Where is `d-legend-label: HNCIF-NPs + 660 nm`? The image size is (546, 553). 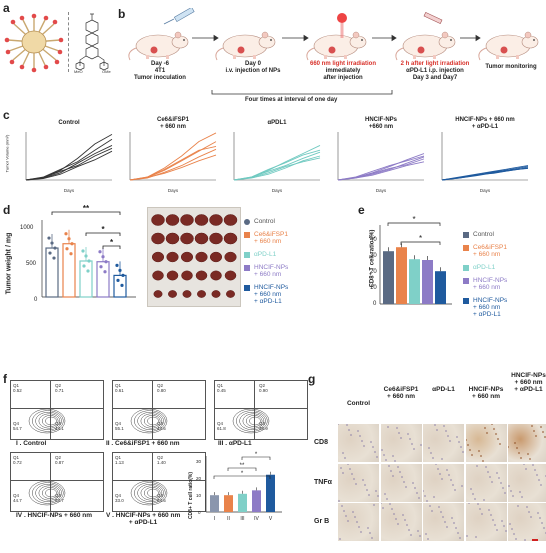 d-legend-label: HNCIF-NPs + 660 nm is located at coordinates (271, 271).